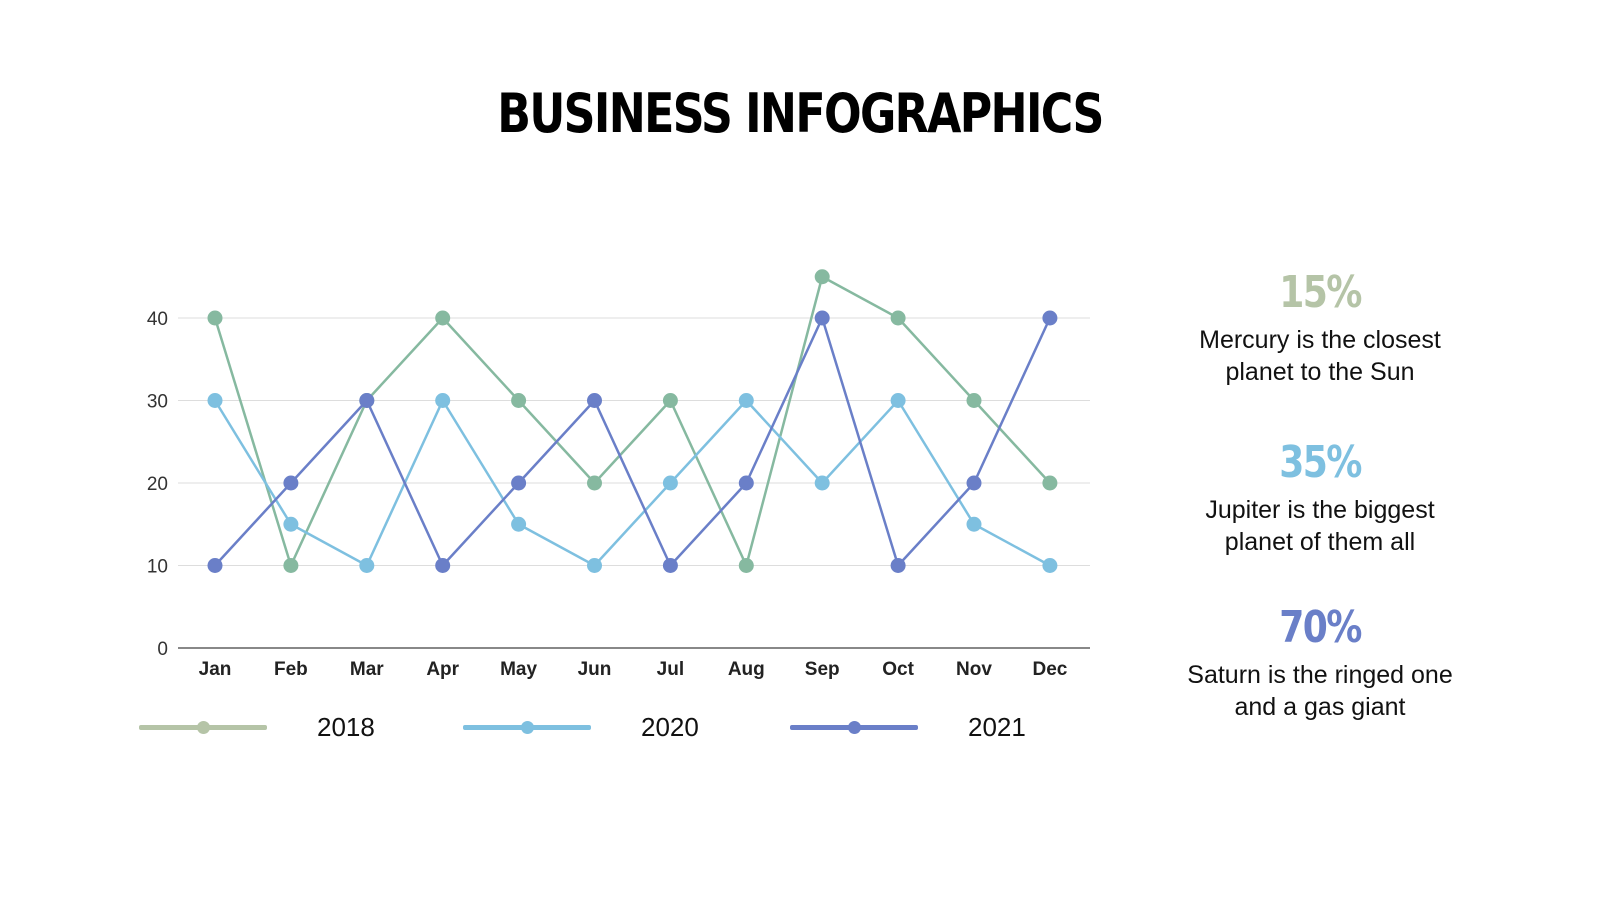 This screenshot has height=900, width=1600. I want to click on x-tick-label: Jul, so click(670, 669).